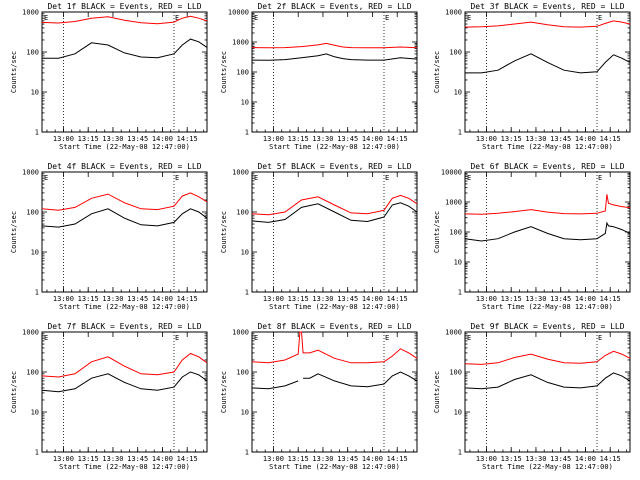  Describe the element at coordinates (124, 326) in the screenshot. I see `panel-title: Det 7f BLACK = Events, RED = LLD` at that location.